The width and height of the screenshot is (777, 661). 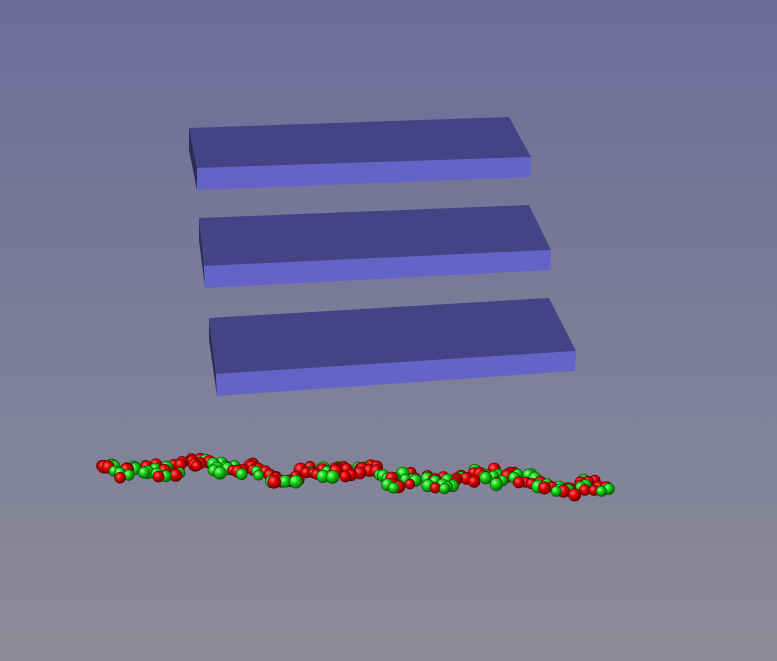 I want to click on slab-1-side-face, so click(x=193, y=159).